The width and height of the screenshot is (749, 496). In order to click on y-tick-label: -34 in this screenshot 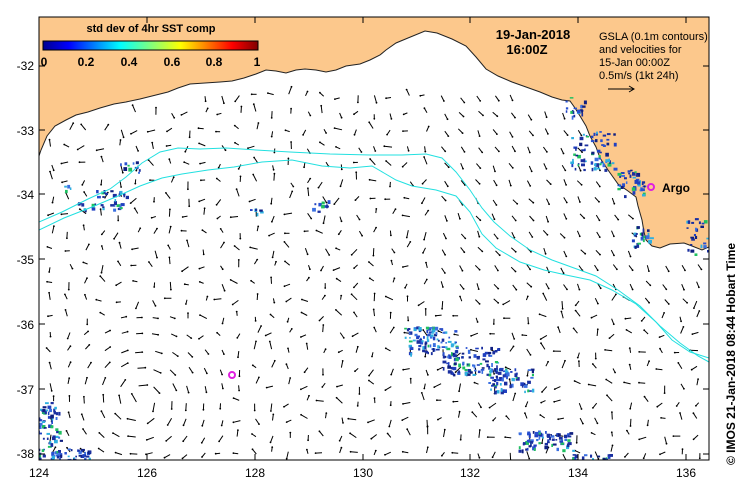, I will do `click(26, 195)`.